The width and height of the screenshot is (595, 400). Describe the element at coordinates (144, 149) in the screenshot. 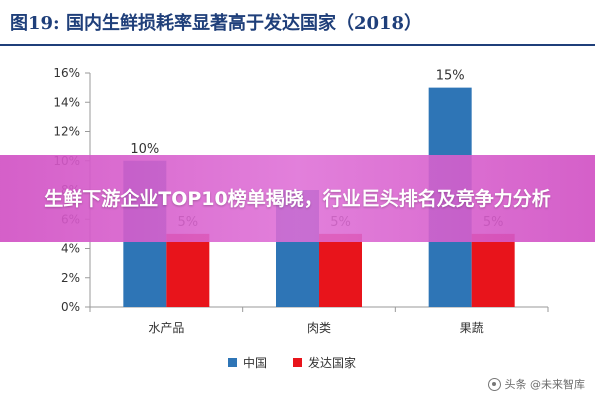

I see `data-label: 10%` at that location.